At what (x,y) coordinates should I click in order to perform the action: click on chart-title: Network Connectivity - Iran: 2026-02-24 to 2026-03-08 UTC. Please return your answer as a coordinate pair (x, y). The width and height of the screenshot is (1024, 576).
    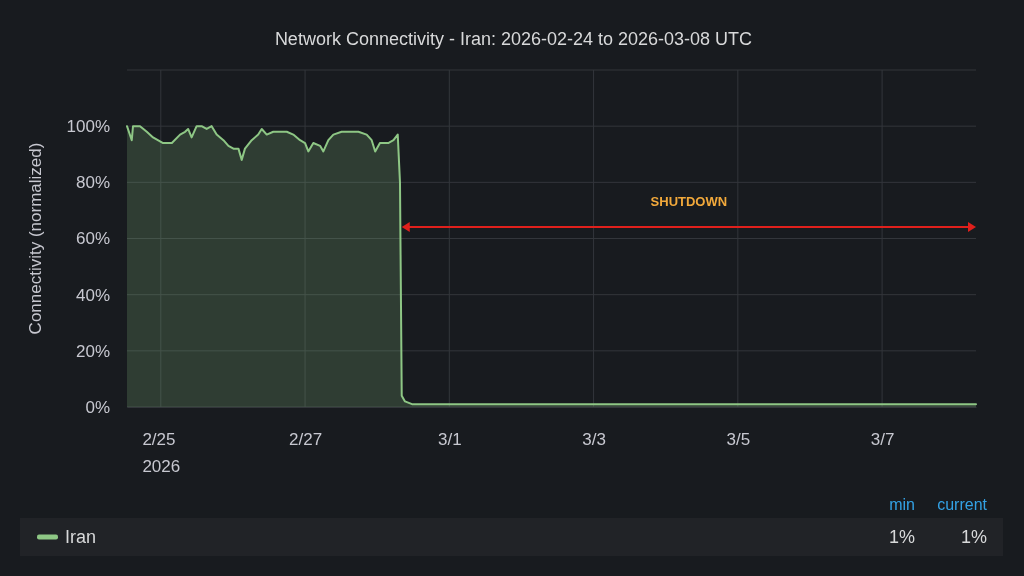
    Looking at the image, I should click on (513, 39).